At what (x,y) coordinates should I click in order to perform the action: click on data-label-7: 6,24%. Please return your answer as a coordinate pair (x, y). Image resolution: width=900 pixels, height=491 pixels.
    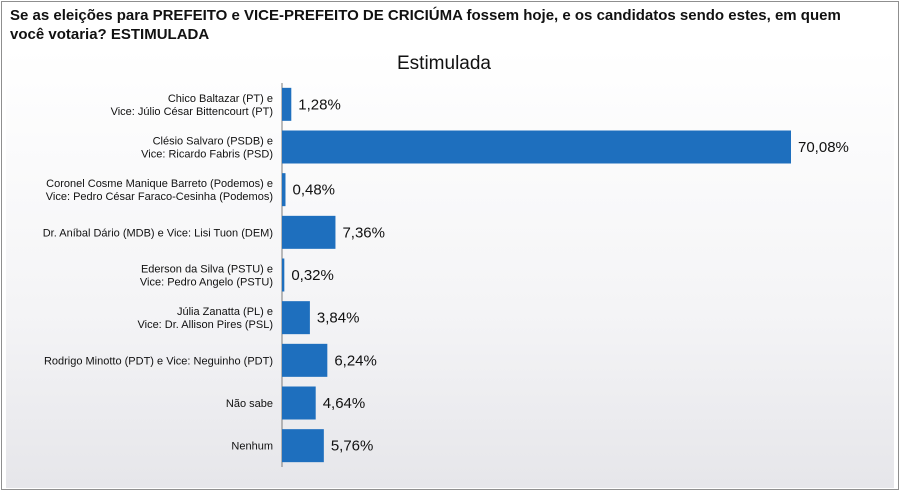
    Looking at the image, I should click on (355, 360).